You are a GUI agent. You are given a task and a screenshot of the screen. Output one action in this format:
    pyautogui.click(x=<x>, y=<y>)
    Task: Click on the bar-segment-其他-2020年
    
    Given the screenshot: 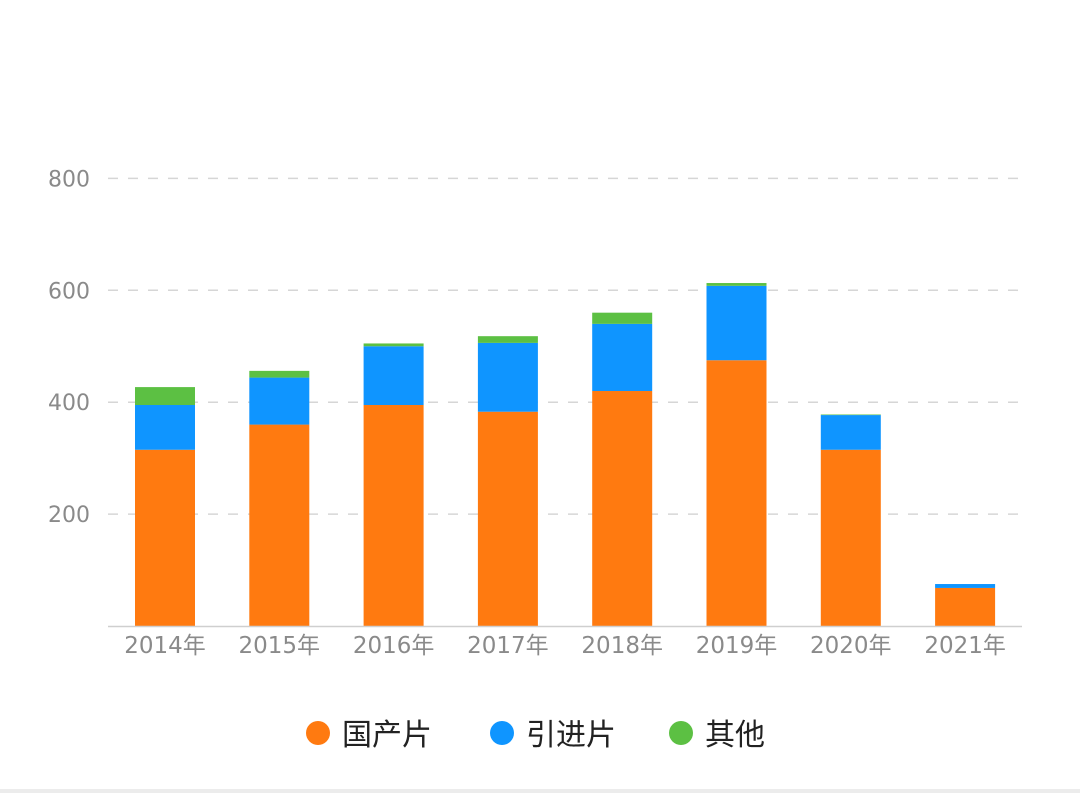 What is the action you would take?
    pyautogui.click(x=850, y=415)
    